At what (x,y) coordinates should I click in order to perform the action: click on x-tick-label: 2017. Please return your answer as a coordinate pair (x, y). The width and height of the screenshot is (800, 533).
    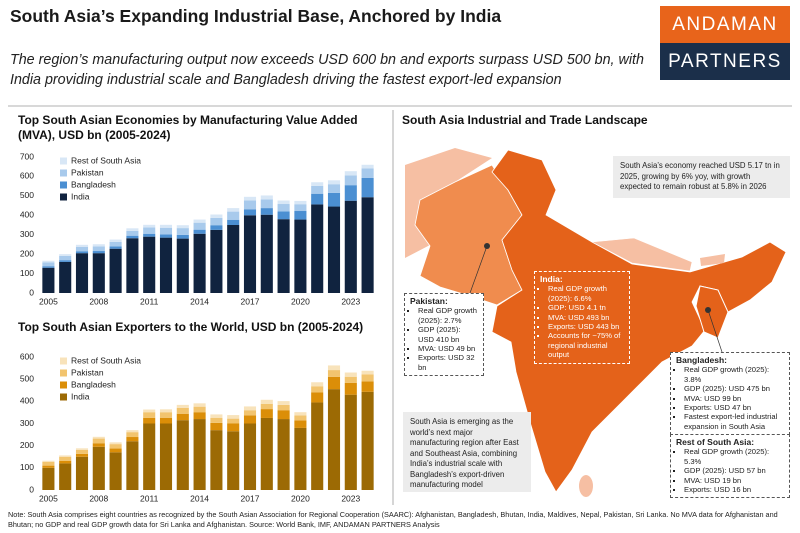
    Looking at the image, I should click on (250, 301).